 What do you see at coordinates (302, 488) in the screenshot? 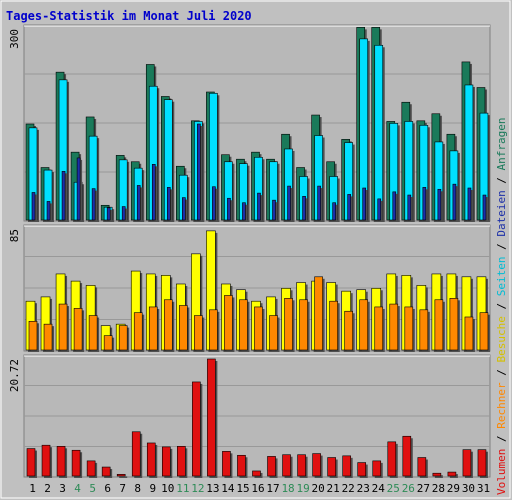
I see `x-tick-label: 19` at bounding box center [302, 488].